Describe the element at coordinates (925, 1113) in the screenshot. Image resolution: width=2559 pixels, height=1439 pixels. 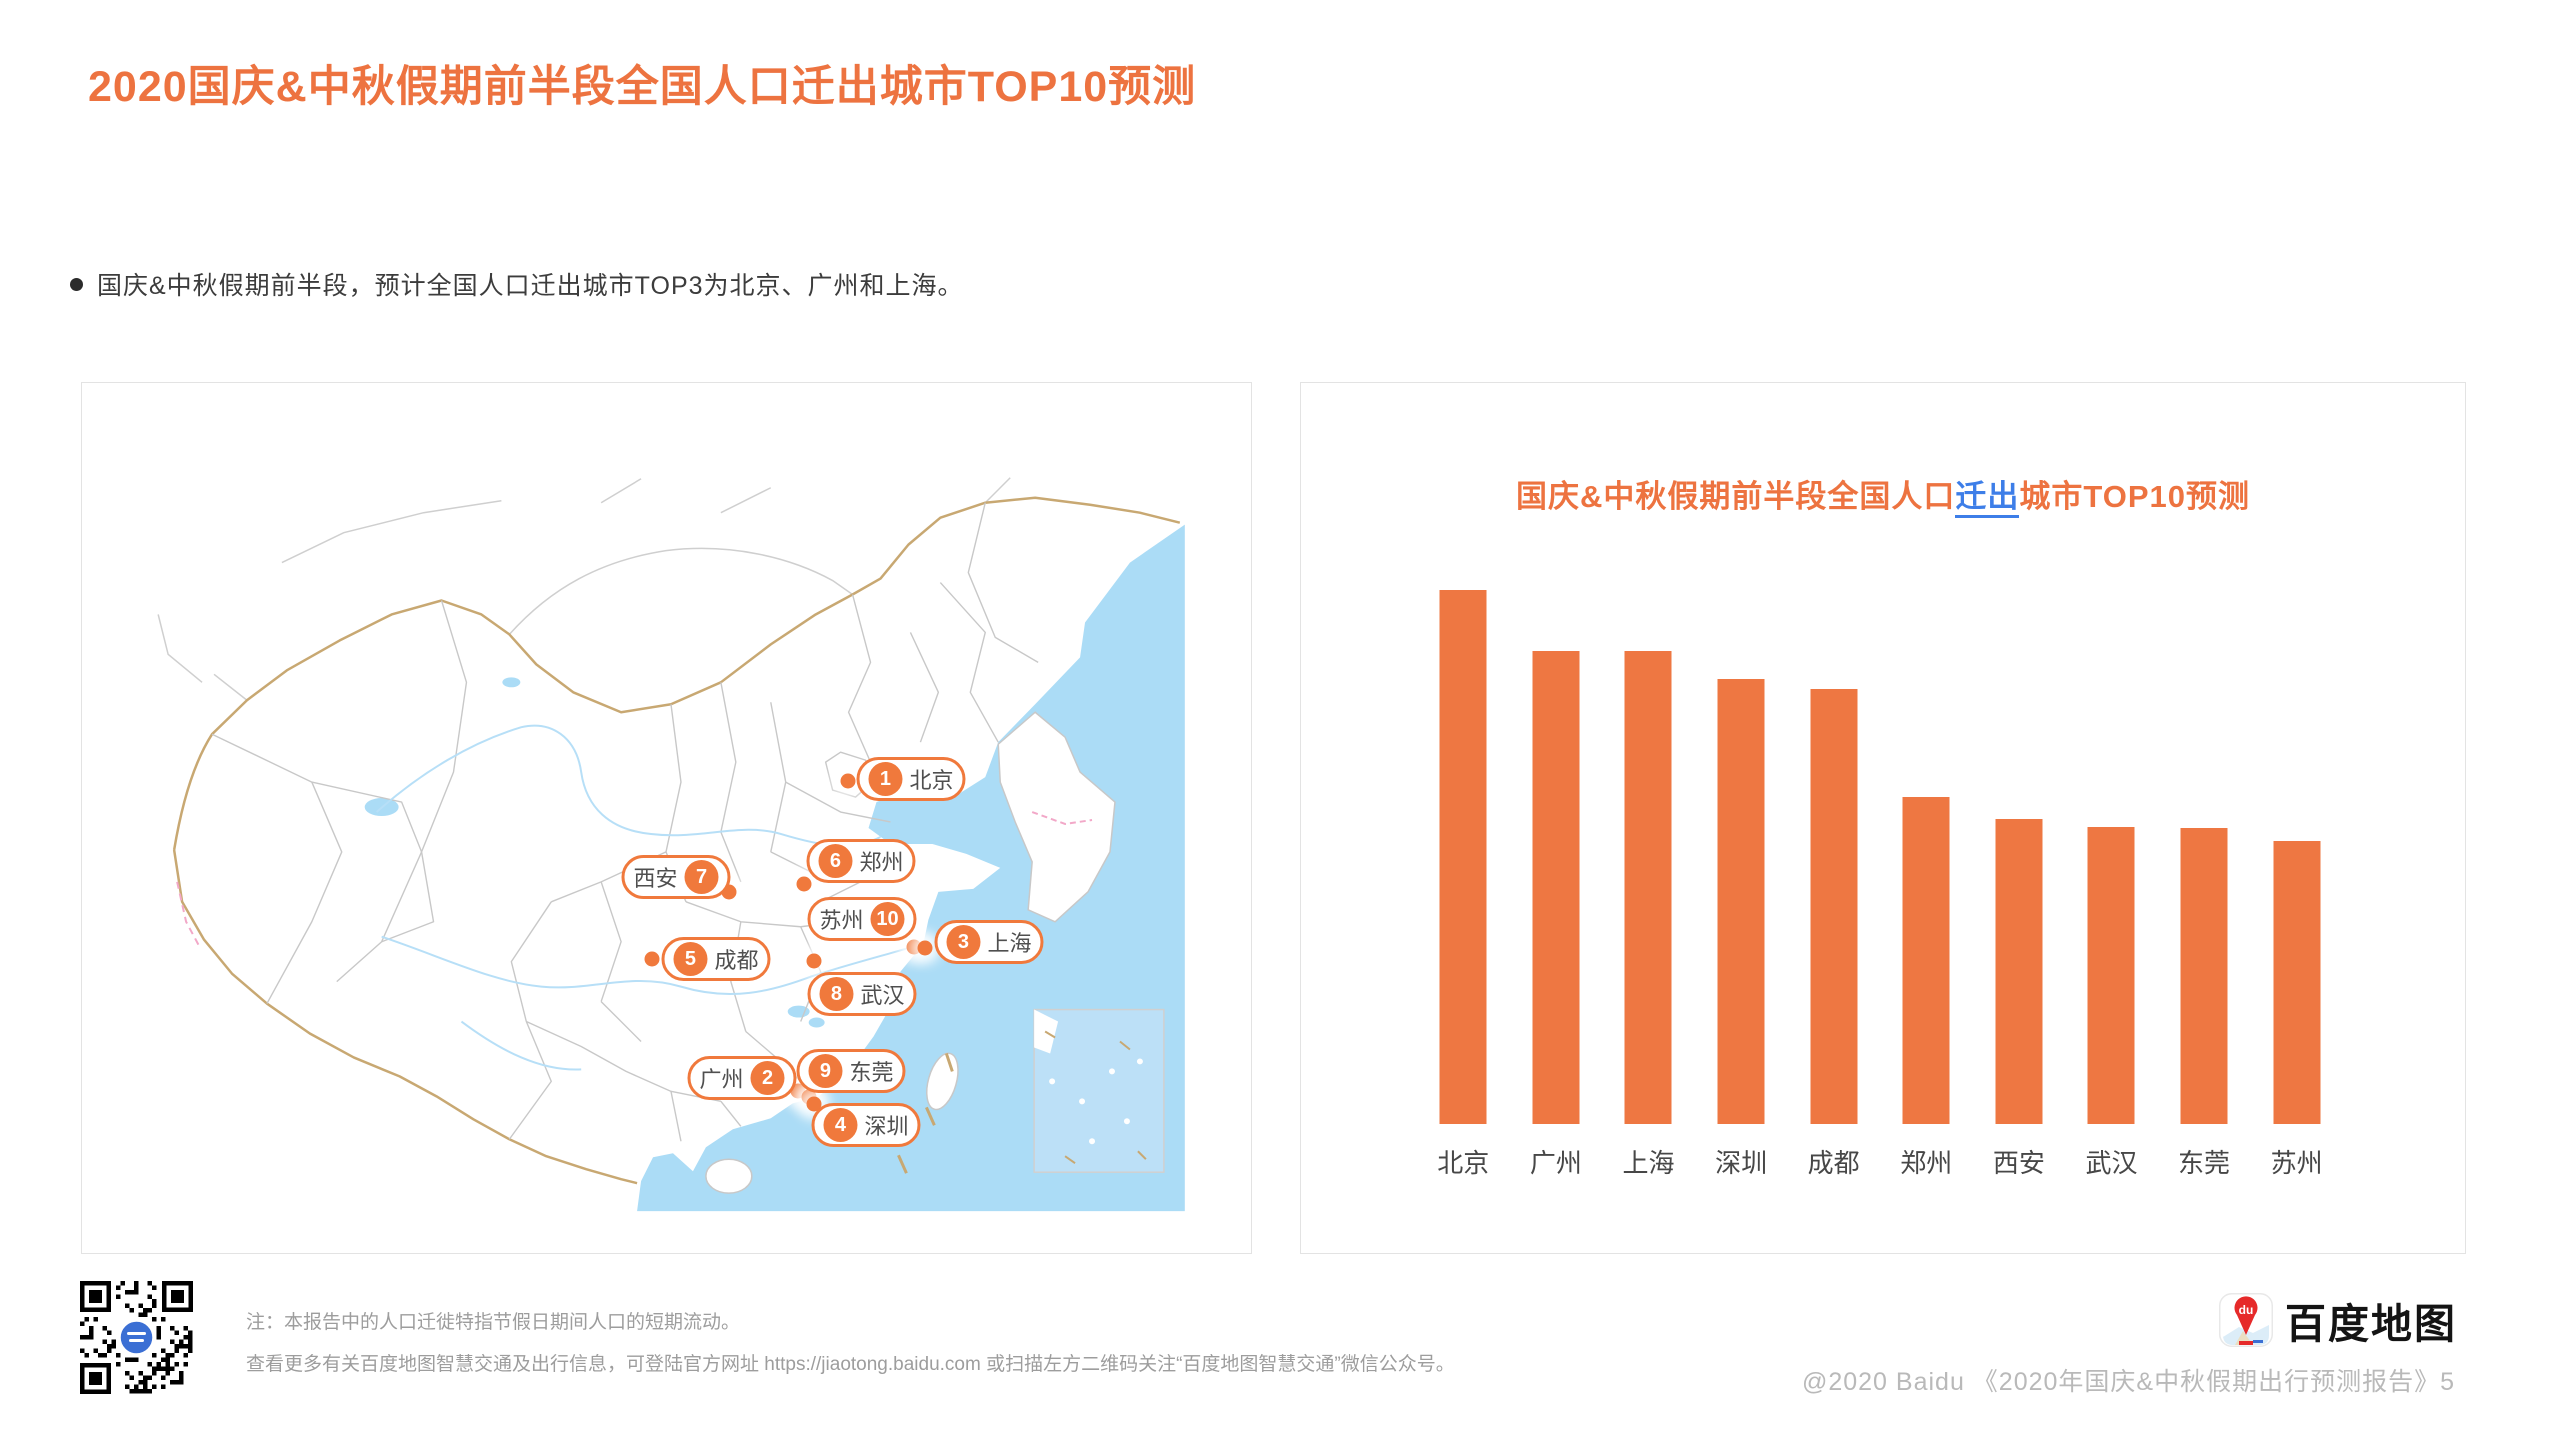
I see `sea-dash-lines` at that location.